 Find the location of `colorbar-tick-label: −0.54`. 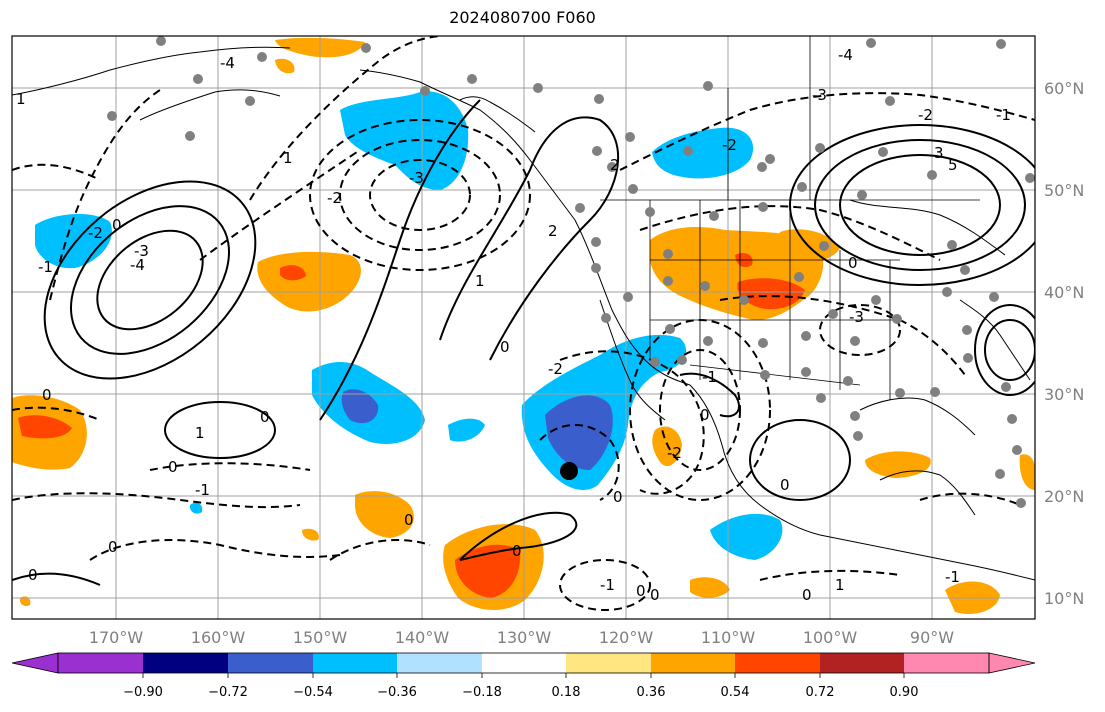

colorbar-tick-label: −0.54 is located at coordinates (313, 692).